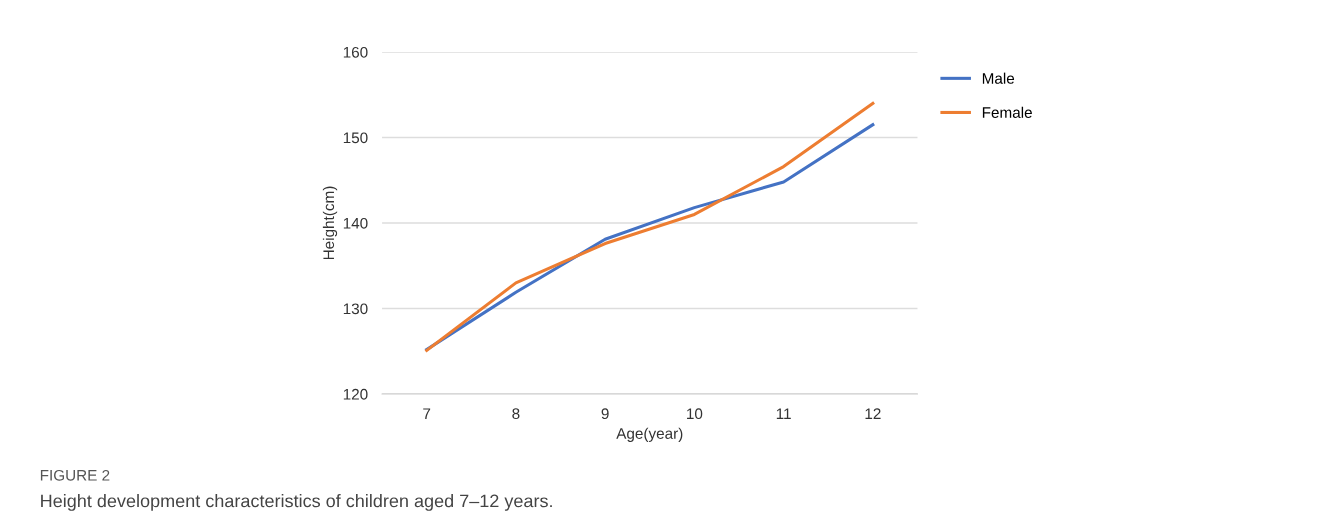 The width and height of the screenshot is (1322, 531). Describe the element at coordinates (355, 138) in the screenshot. I see `y-tick-label: 150` at that location.